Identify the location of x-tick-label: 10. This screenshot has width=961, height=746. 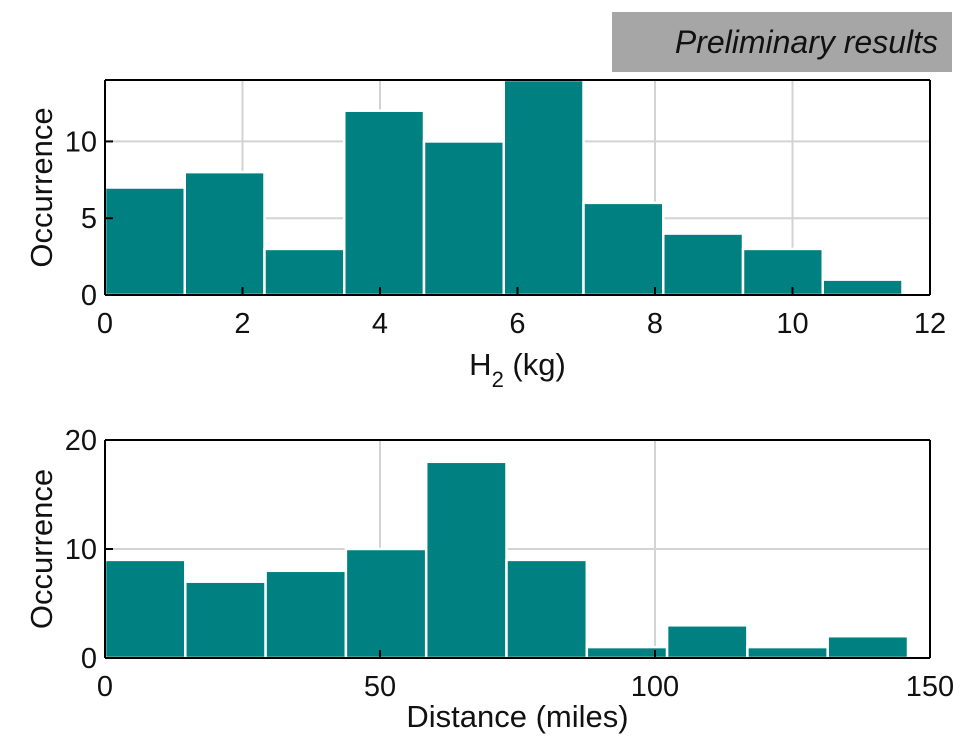
(792, 324).